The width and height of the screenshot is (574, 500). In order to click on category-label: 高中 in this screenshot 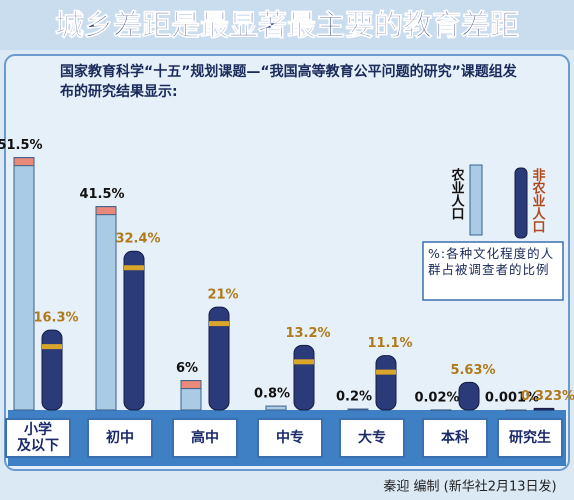, I will do `click(205, 438)`.